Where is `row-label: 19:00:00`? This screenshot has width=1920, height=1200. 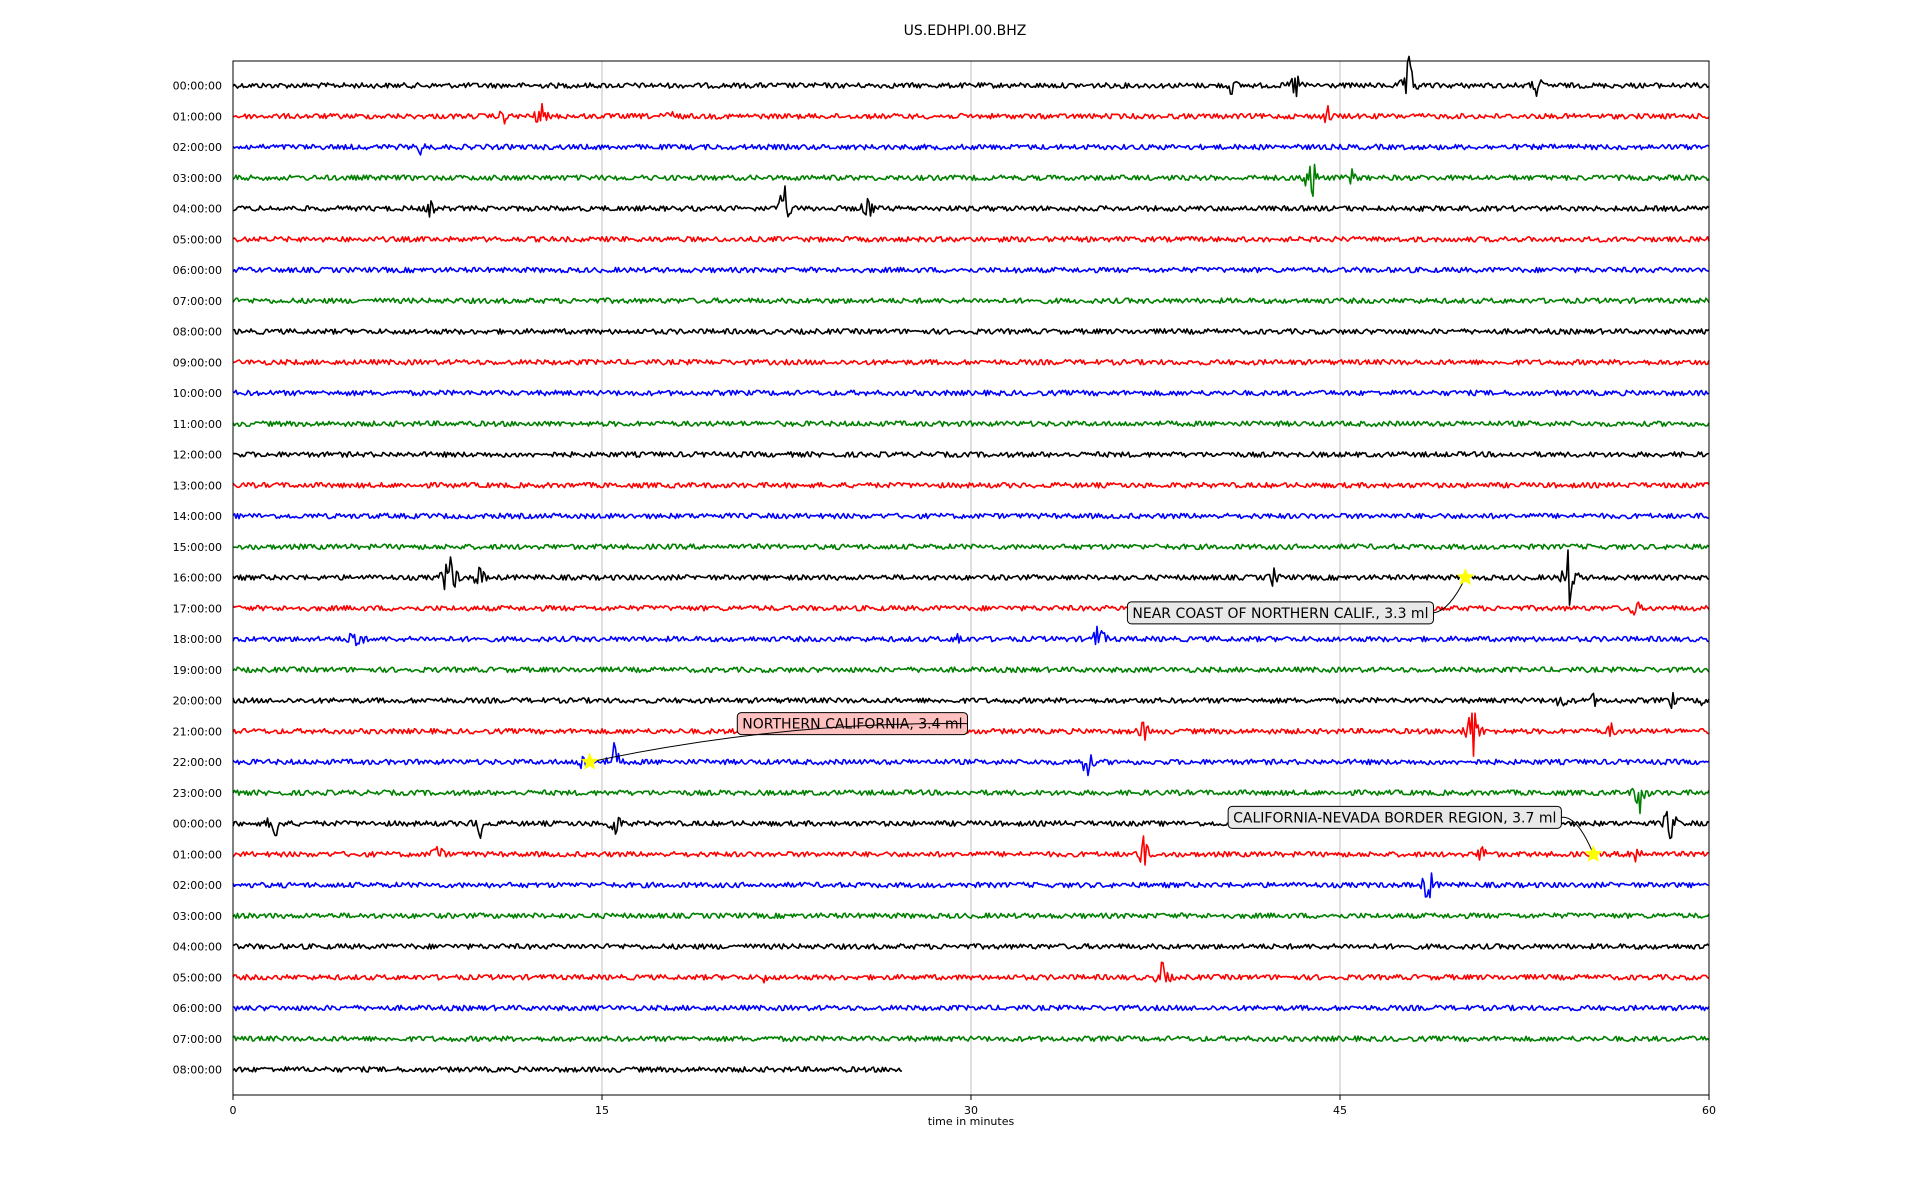 row-label: 19:00:00 is located at coordinates (197, 670).